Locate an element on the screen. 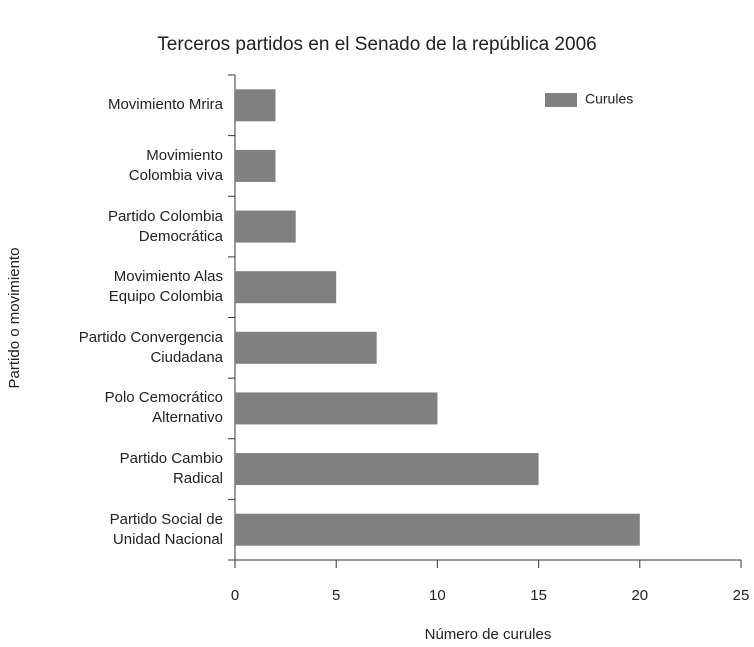 This screenshot has height=647, width=754. x-axis-label: Número de curules is located at coordinates (488, 634).